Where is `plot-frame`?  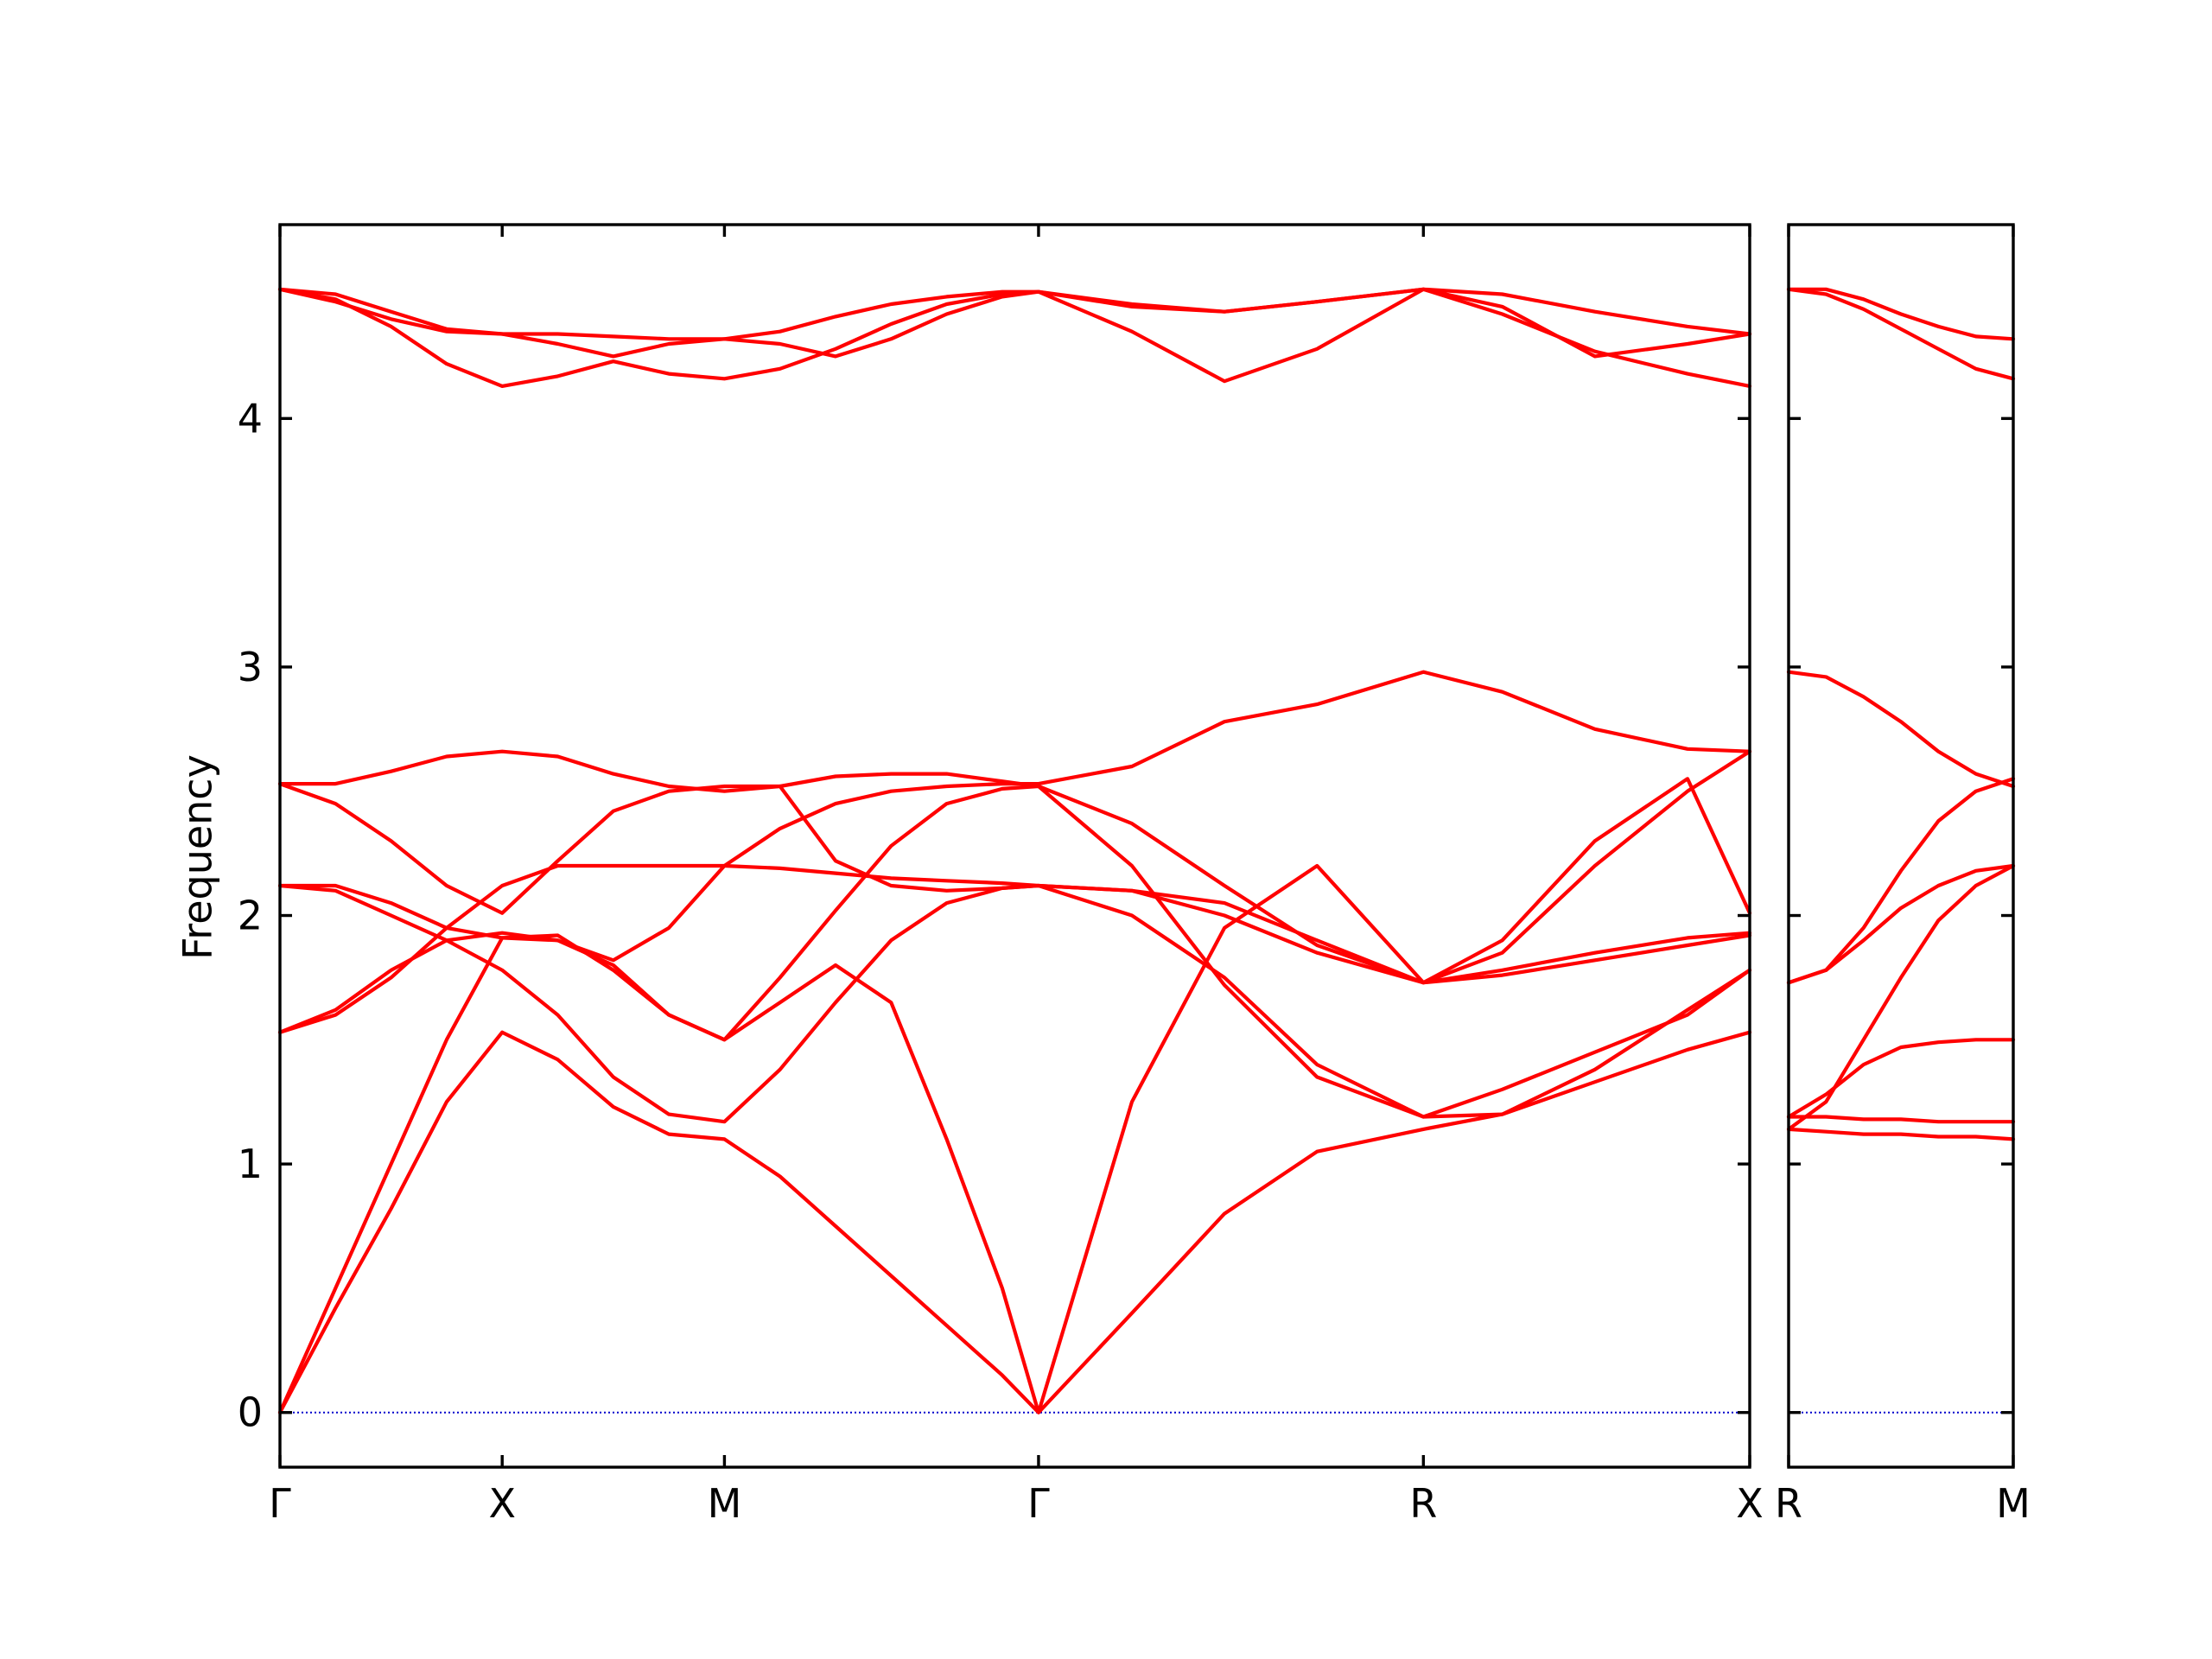
plot-frame is located at coordinates (1901, 846).